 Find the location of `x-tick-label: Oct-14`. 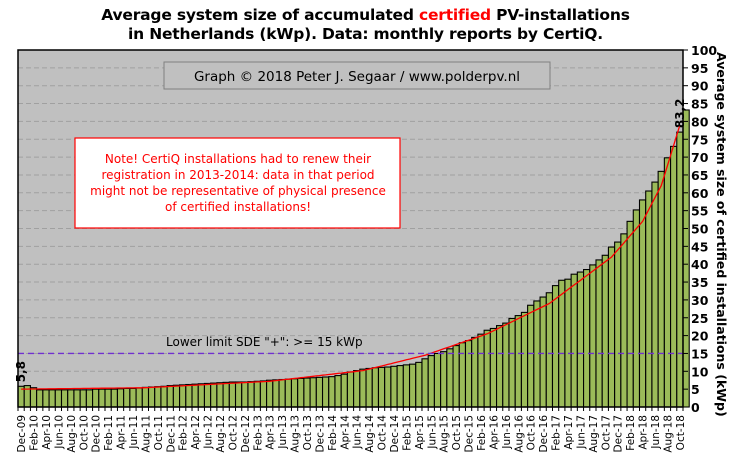

x-tick-label: Oct-14 is located at coordinates (383, 433).